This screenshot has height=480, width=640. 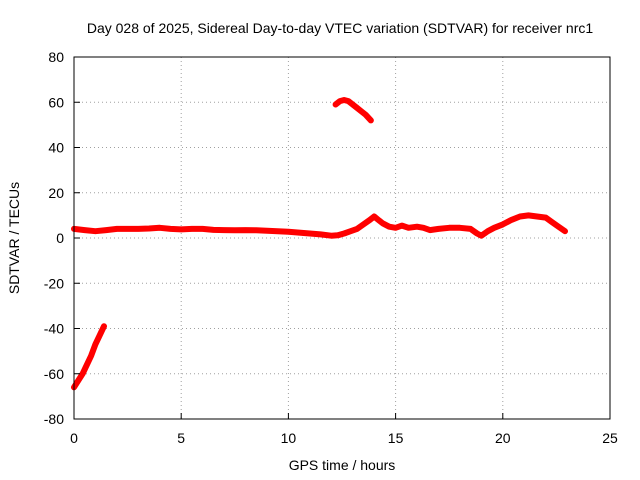 I want to click on y-tick-label: 60, so click(x=56, y=102).